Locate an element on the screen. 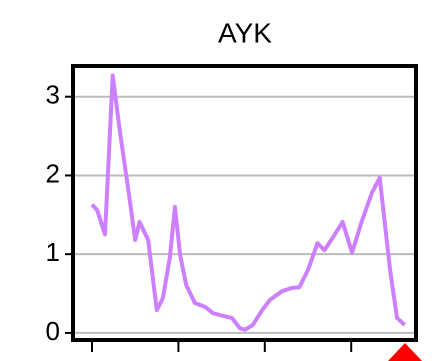  y-tick-label: 2 is located at coordinates (53, 173).